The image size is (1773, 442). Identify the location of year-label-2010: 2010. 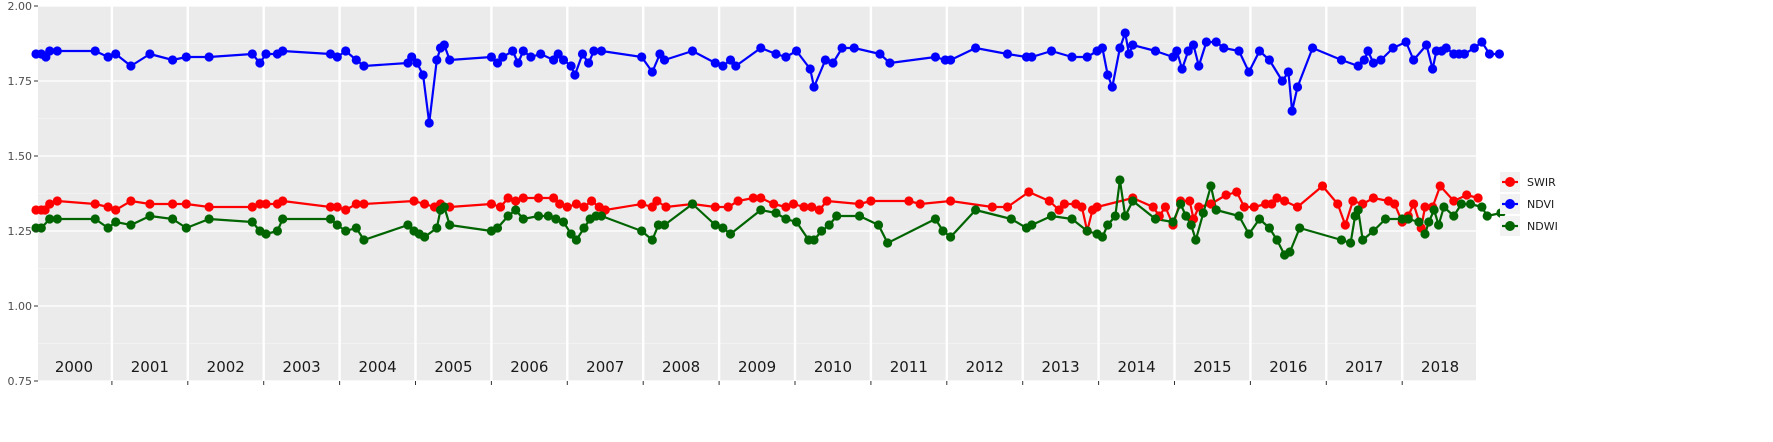
(833, 367).